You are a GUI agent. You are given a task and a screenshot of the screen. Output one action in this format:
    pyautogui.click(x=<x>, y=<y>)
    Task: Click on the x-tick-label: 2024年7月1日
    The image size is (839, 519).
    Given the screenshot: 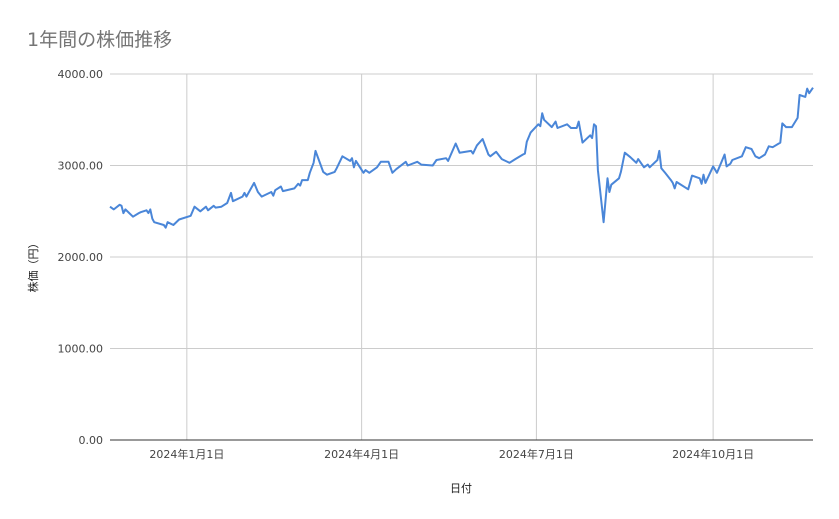 What is the action you would take?
    pyautogui.click(x=536, y=454)
    